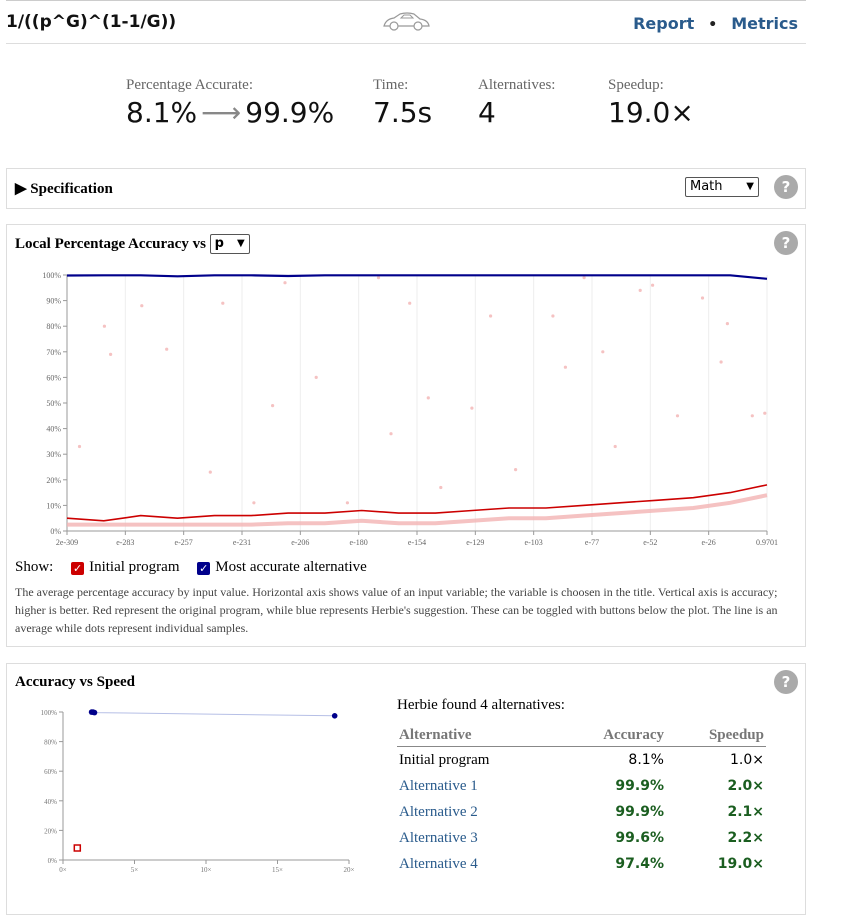 Image resolution: width=859 pixels, height=915 pixels. Describe the element at coordinates (651, 103) in the screenshot. I see `speedup-stat: Speedup: 19.0×` at that location.